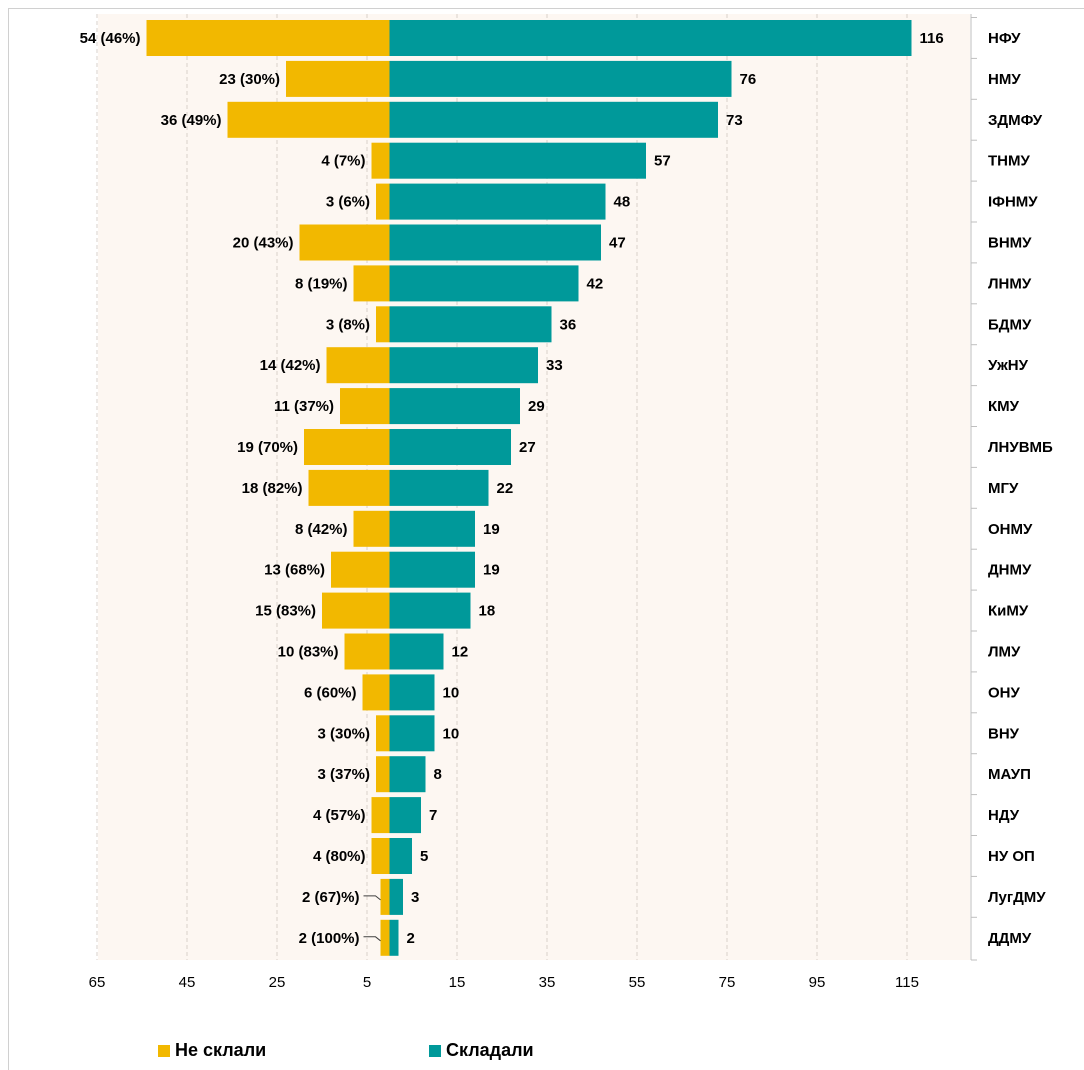 This screenshot has height=1070, width=1084. I want to click on category-label: НФУ, so click(1004, 38).